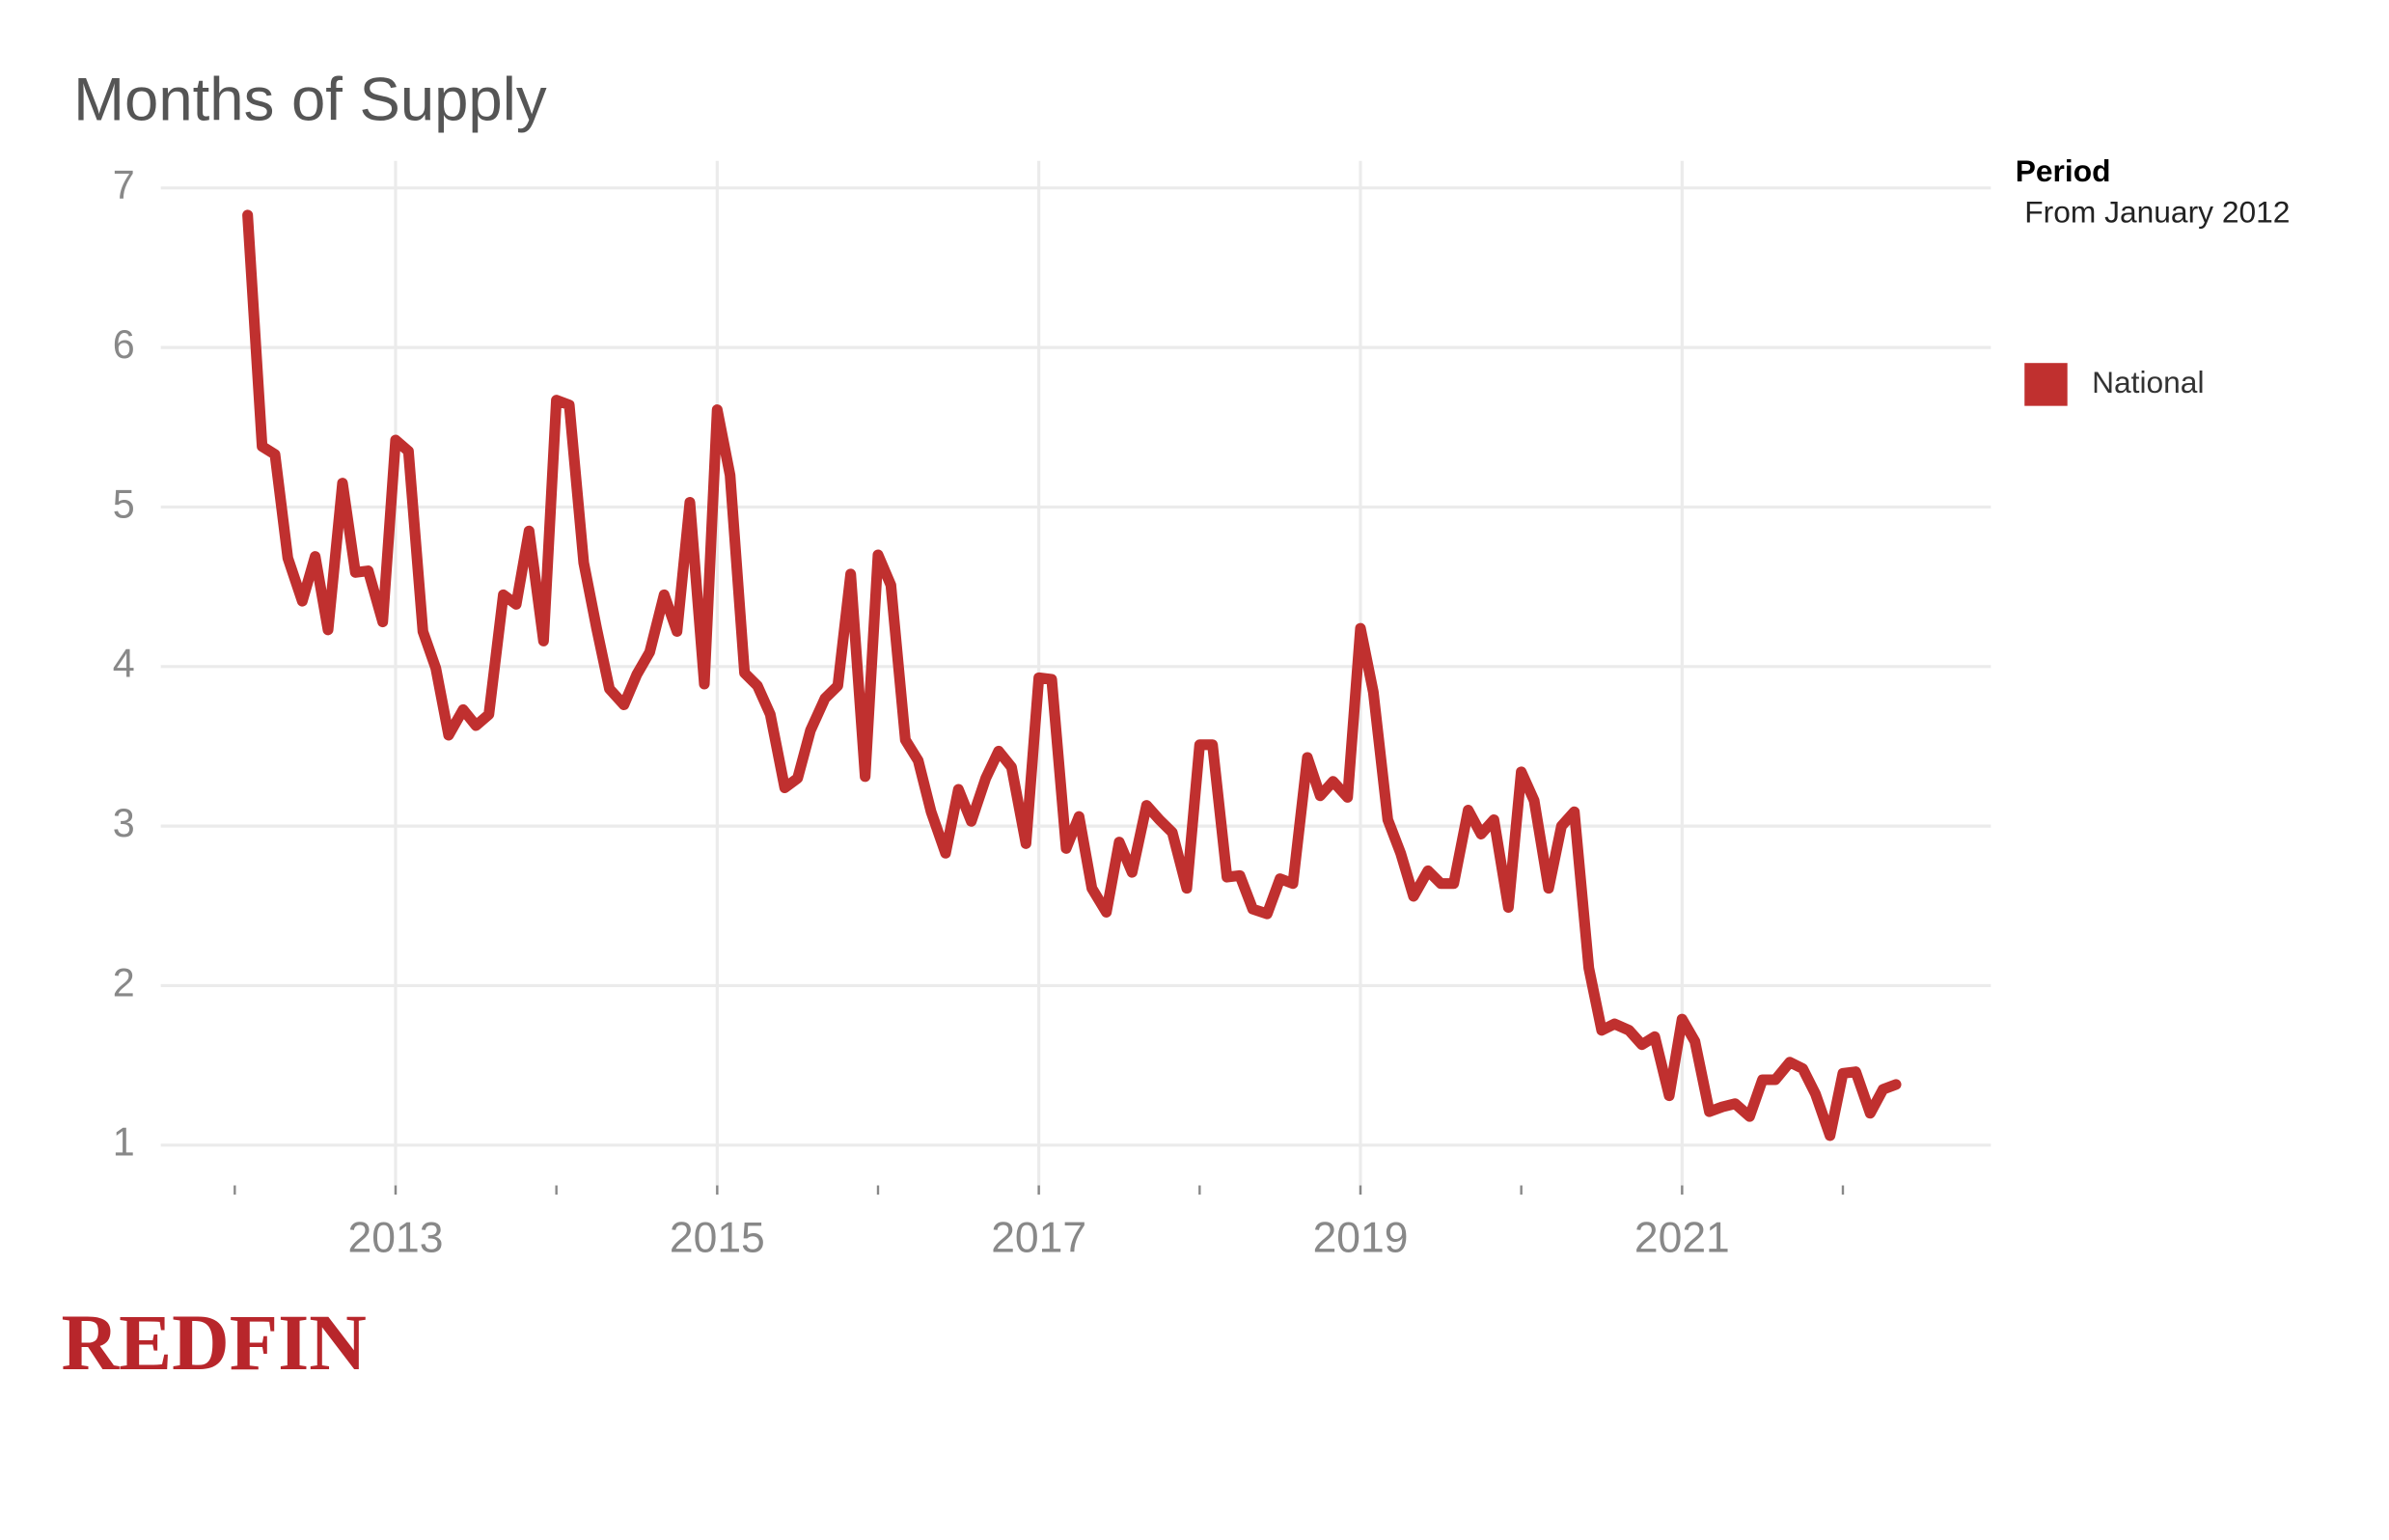 This screenshot has width=2389, height=1540. Describe the element at coordinates (213, 1342) in the screenshot. I see `logo: REDFIN` at that location.